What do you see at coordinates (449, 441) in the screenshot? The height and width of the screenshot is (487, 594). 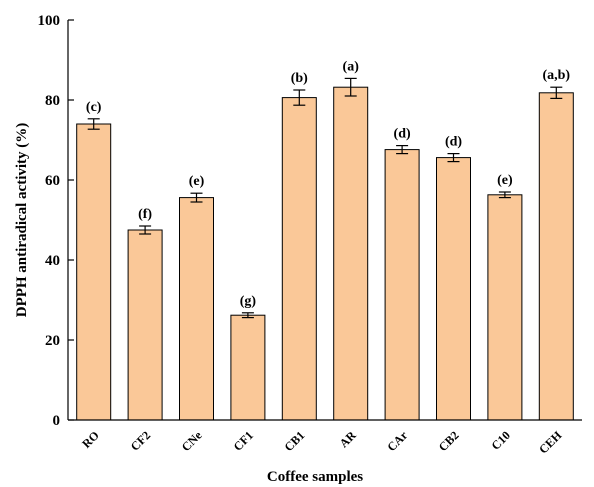 I see `x-tick-label-cb2: CB2` at bounding box center [449, 441].